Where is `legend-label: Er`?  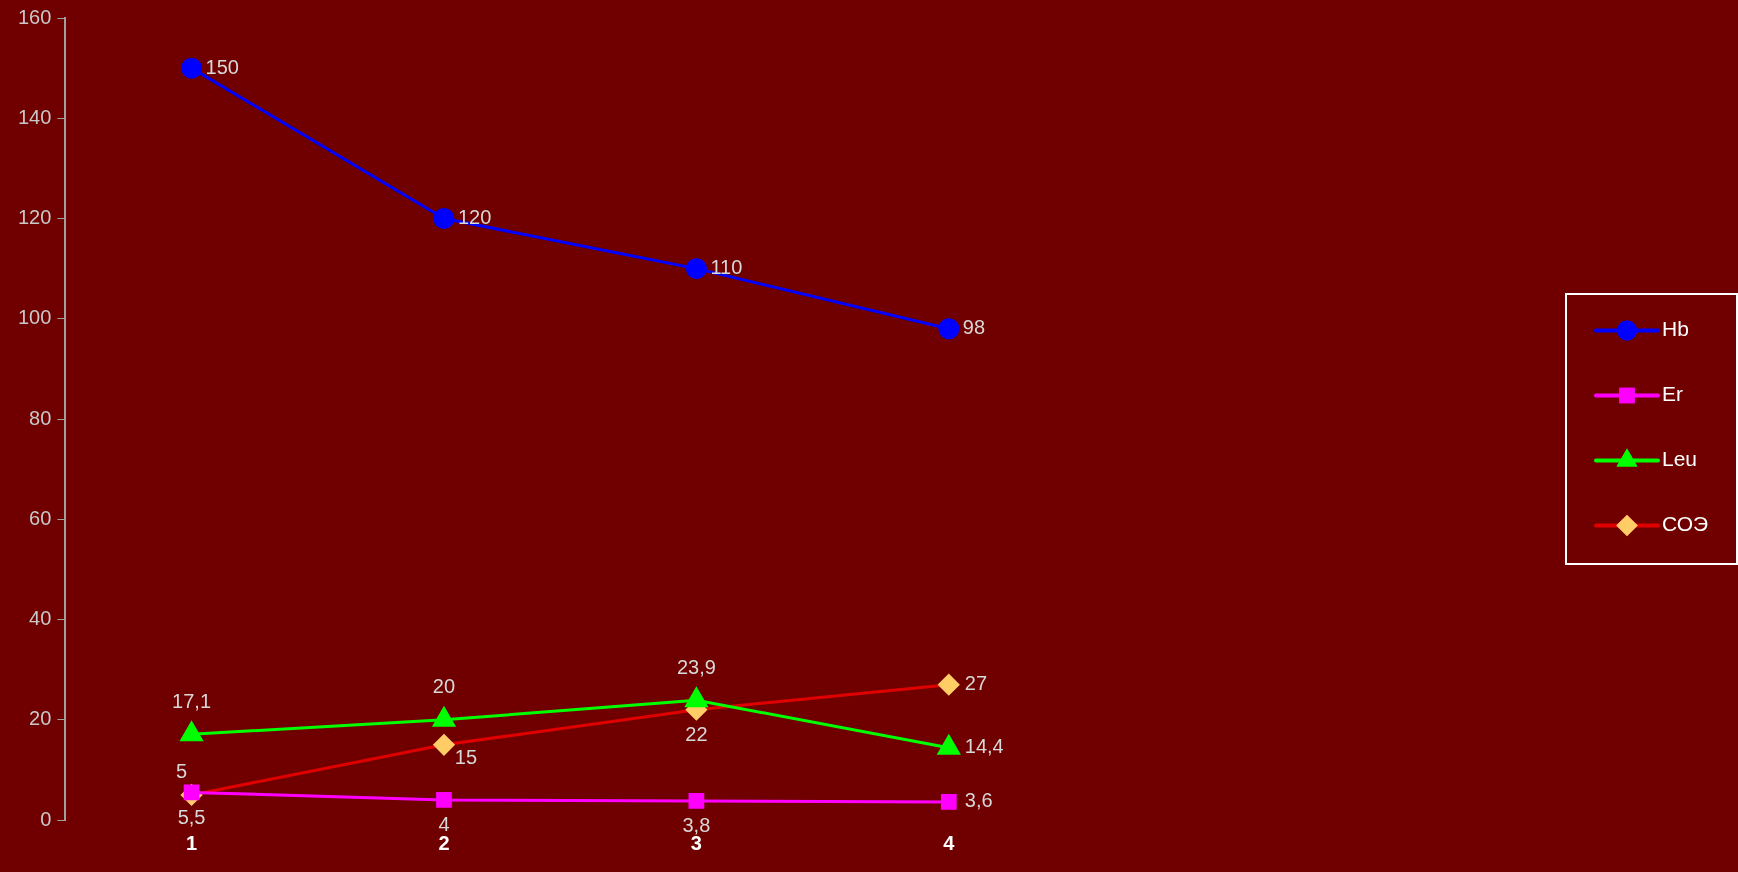 legend-label: Er is located at coordinates (1673, 394).